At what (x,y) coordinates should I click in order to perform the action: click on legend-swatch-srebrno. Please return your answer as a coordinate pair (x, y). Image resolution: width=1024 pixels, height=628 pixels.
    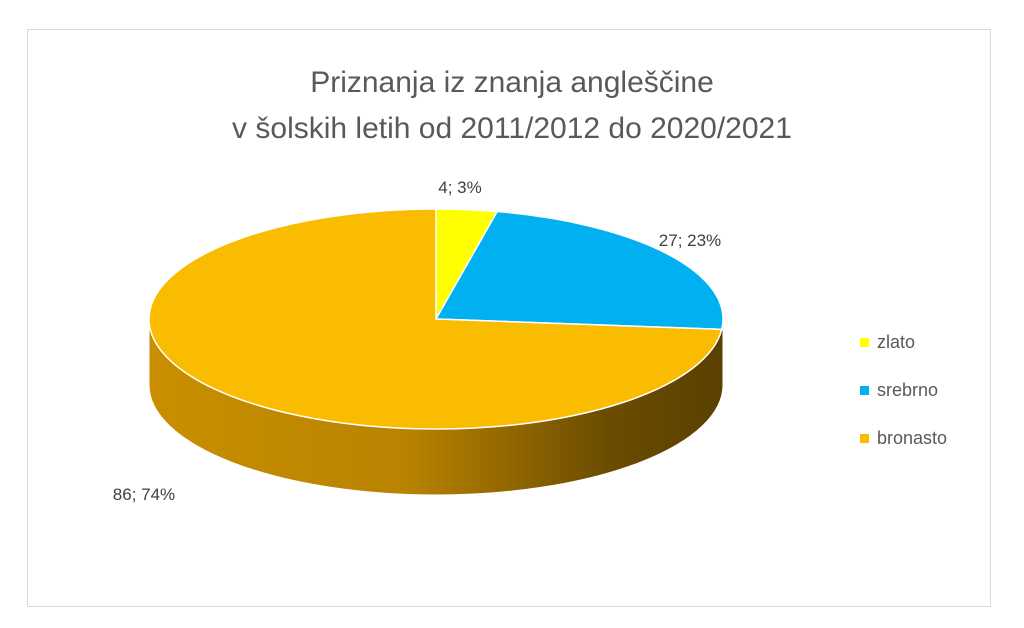
    Looking at the image, I should click on (864, 390).